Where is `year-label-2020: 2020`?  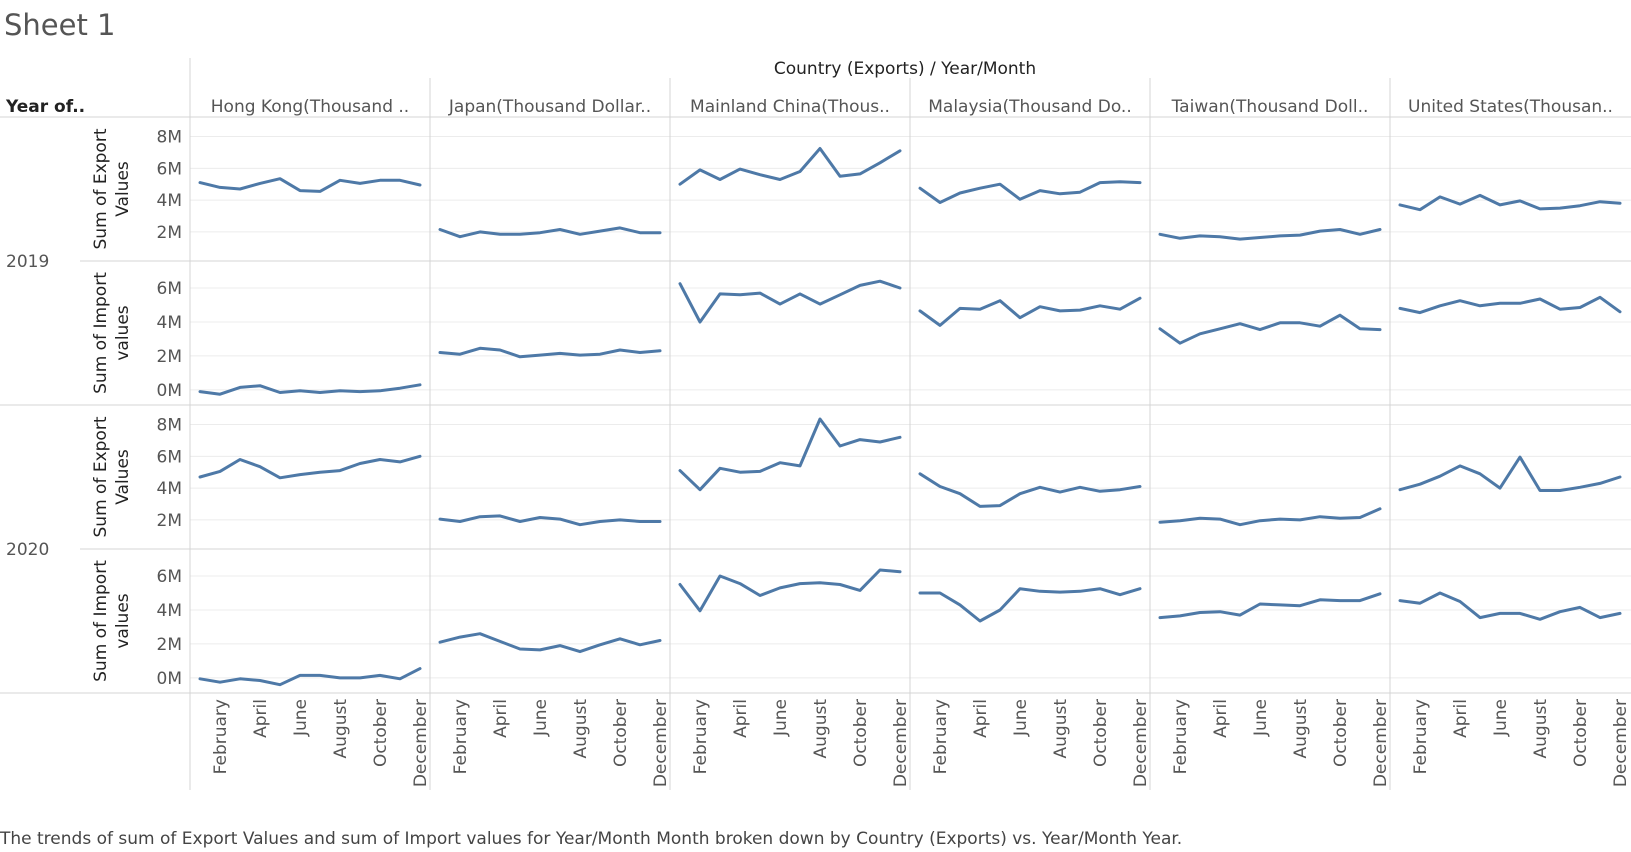
year-label-2020: 2020 is located at coordinates (27, 550).